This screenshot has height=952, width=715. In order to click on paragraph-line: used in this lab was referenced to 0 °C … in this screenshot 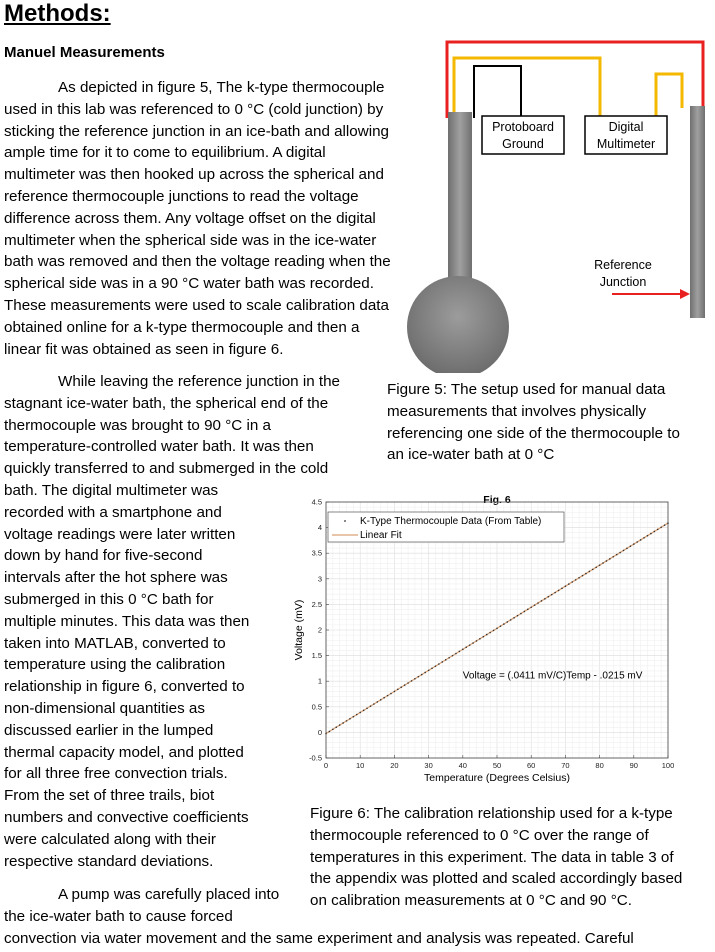, I will do `click(194, 109)`.